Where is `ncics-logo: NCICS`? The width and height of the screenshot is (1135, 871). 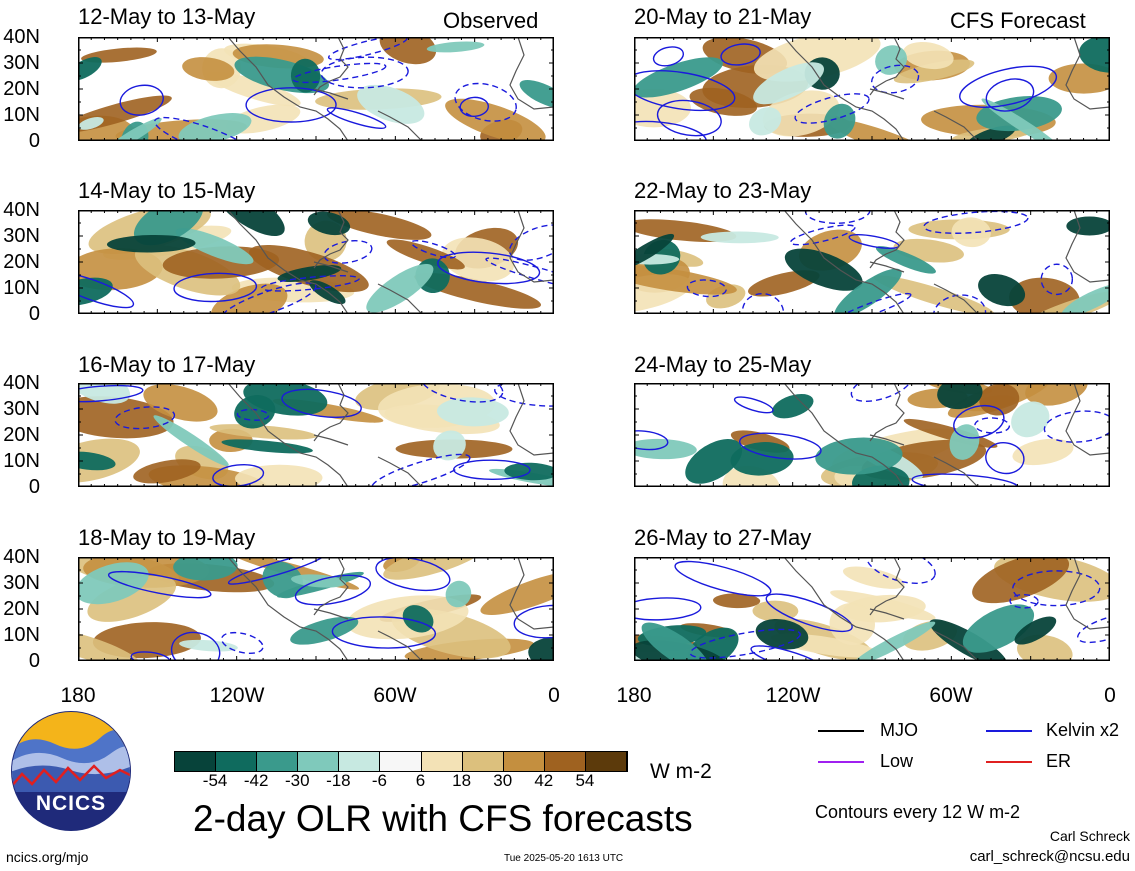
ncics-logo: NCICS is located at coordinates (71, 771).